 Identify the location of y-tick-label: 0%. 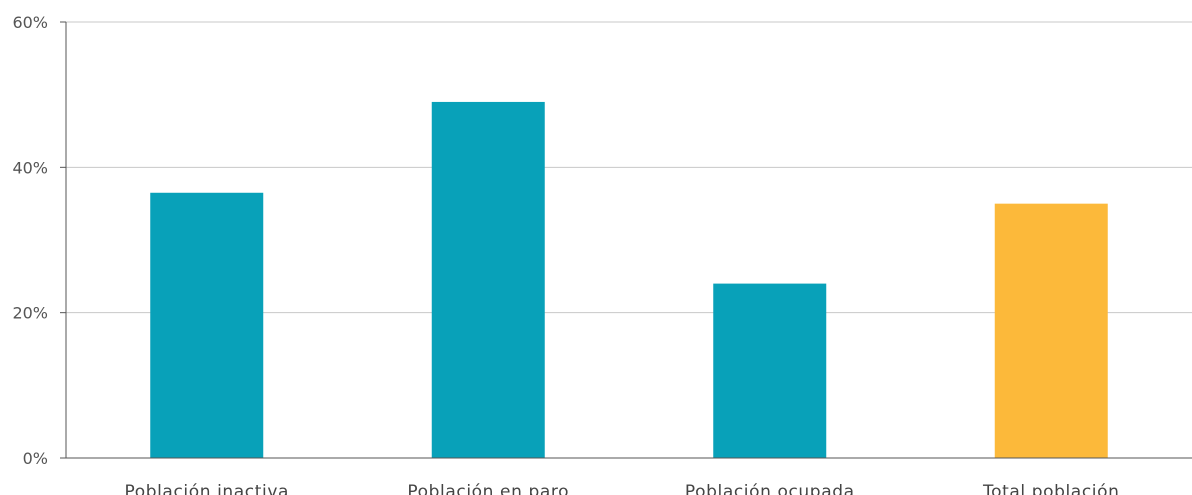
(35, 458).